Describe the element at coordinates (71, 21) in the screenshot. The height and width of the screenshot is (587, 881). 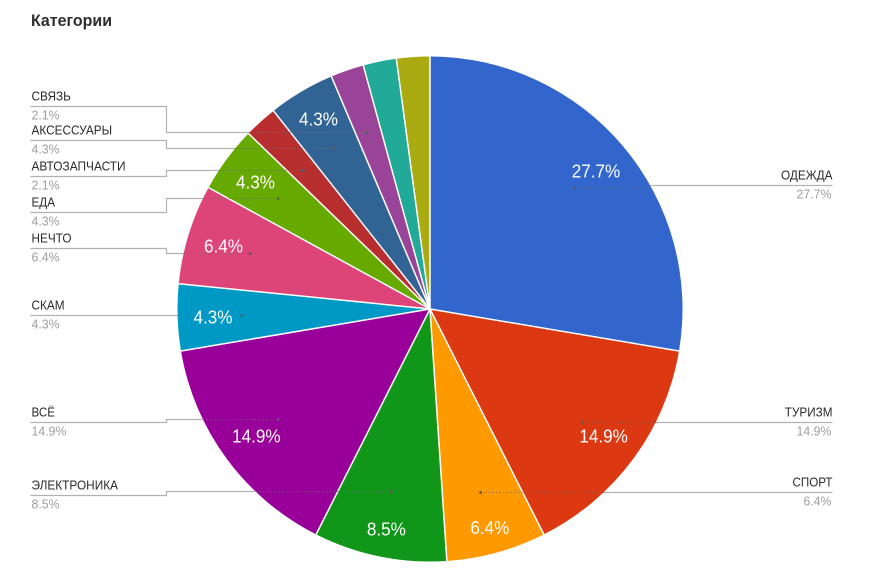
I see `svg-text: Категории` at that location.